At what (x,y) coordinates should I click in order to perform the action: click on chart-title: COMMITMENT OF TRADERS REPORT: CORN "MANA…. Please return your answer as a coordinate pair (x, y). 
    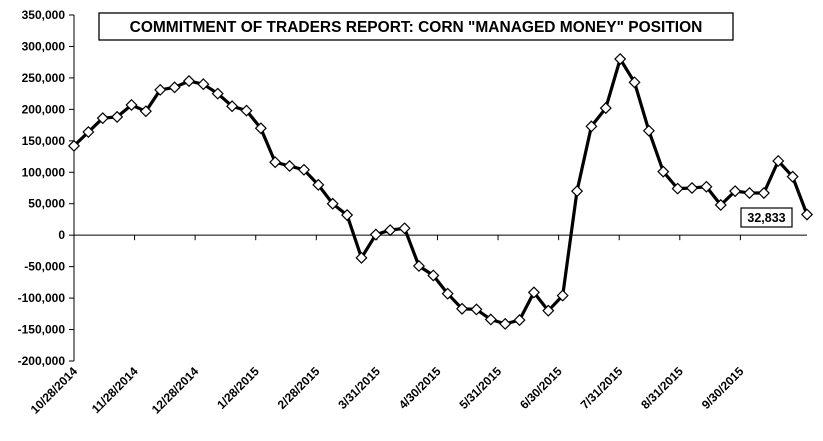
    Looking at the image, I should click on (416, 27).